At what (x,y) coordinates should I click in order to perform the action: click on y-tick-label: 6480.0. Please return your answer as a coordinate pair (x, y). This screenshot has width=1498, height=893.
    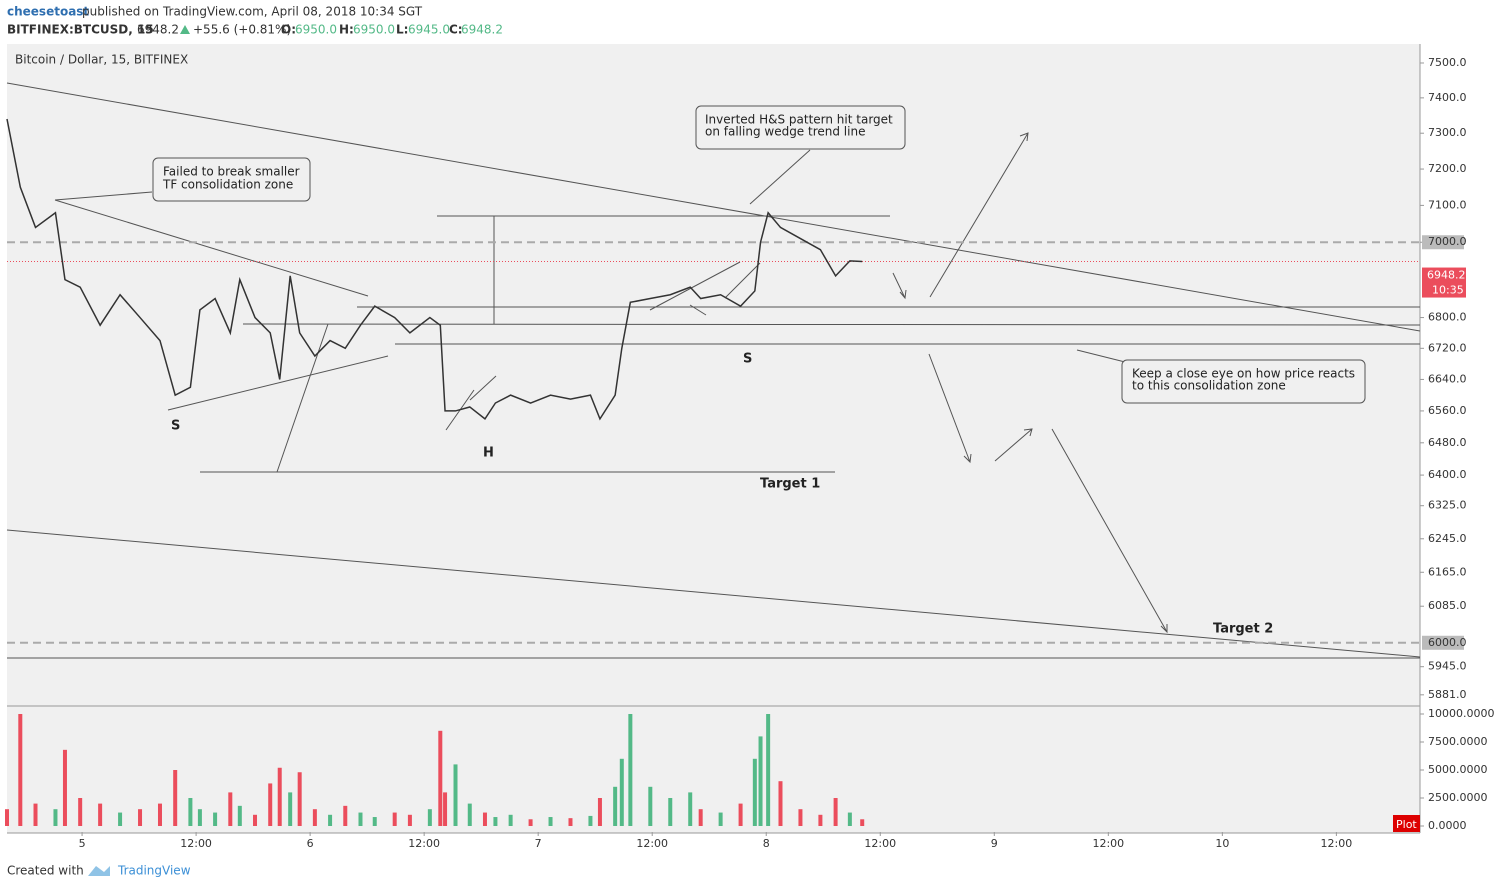
    Looking at the image, I should click on (1447, 442).